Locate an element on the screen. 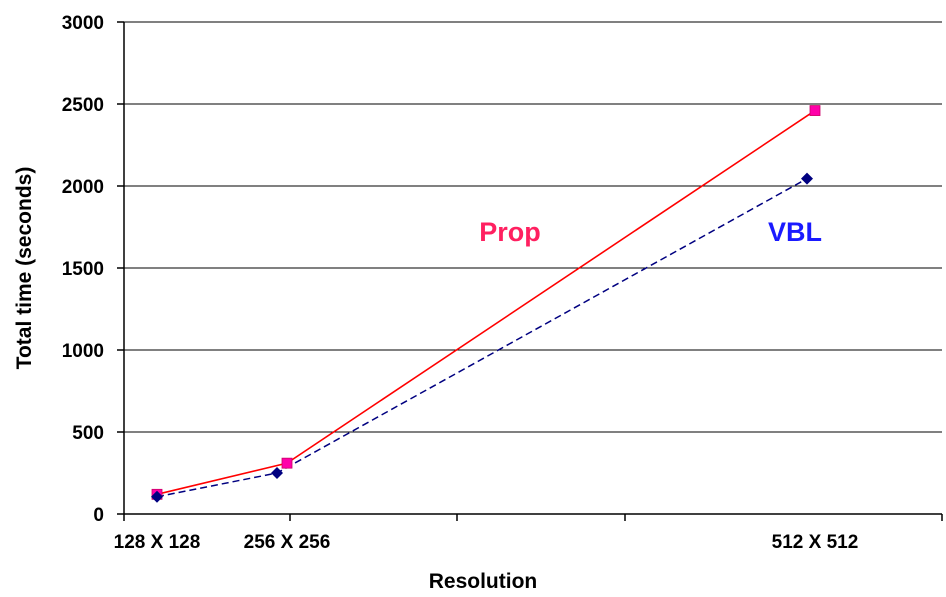 Image resolution: width=946 pixels, height=597 pixels. y-tick-label: 0 is located at coordinates (98, 515).